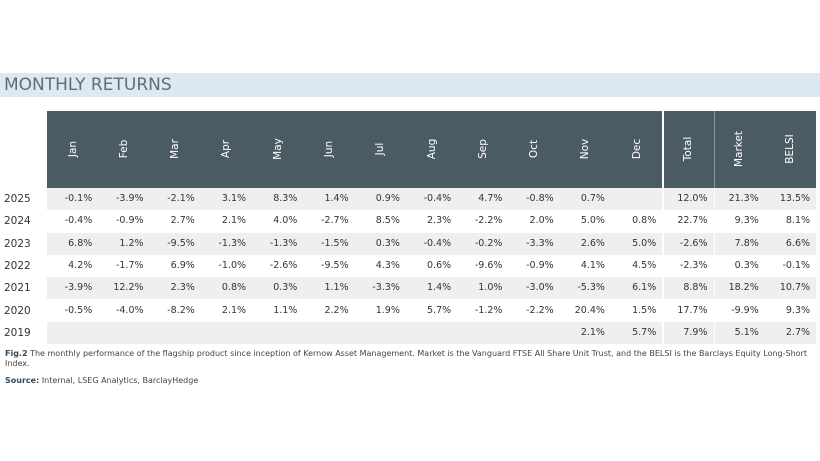 The height and width of the screenshot is (461, 820). What do you see at coordinates (129, 265) in the screenshot?
I see `cell-value: -1.7%` at bounding box center [129, 265].